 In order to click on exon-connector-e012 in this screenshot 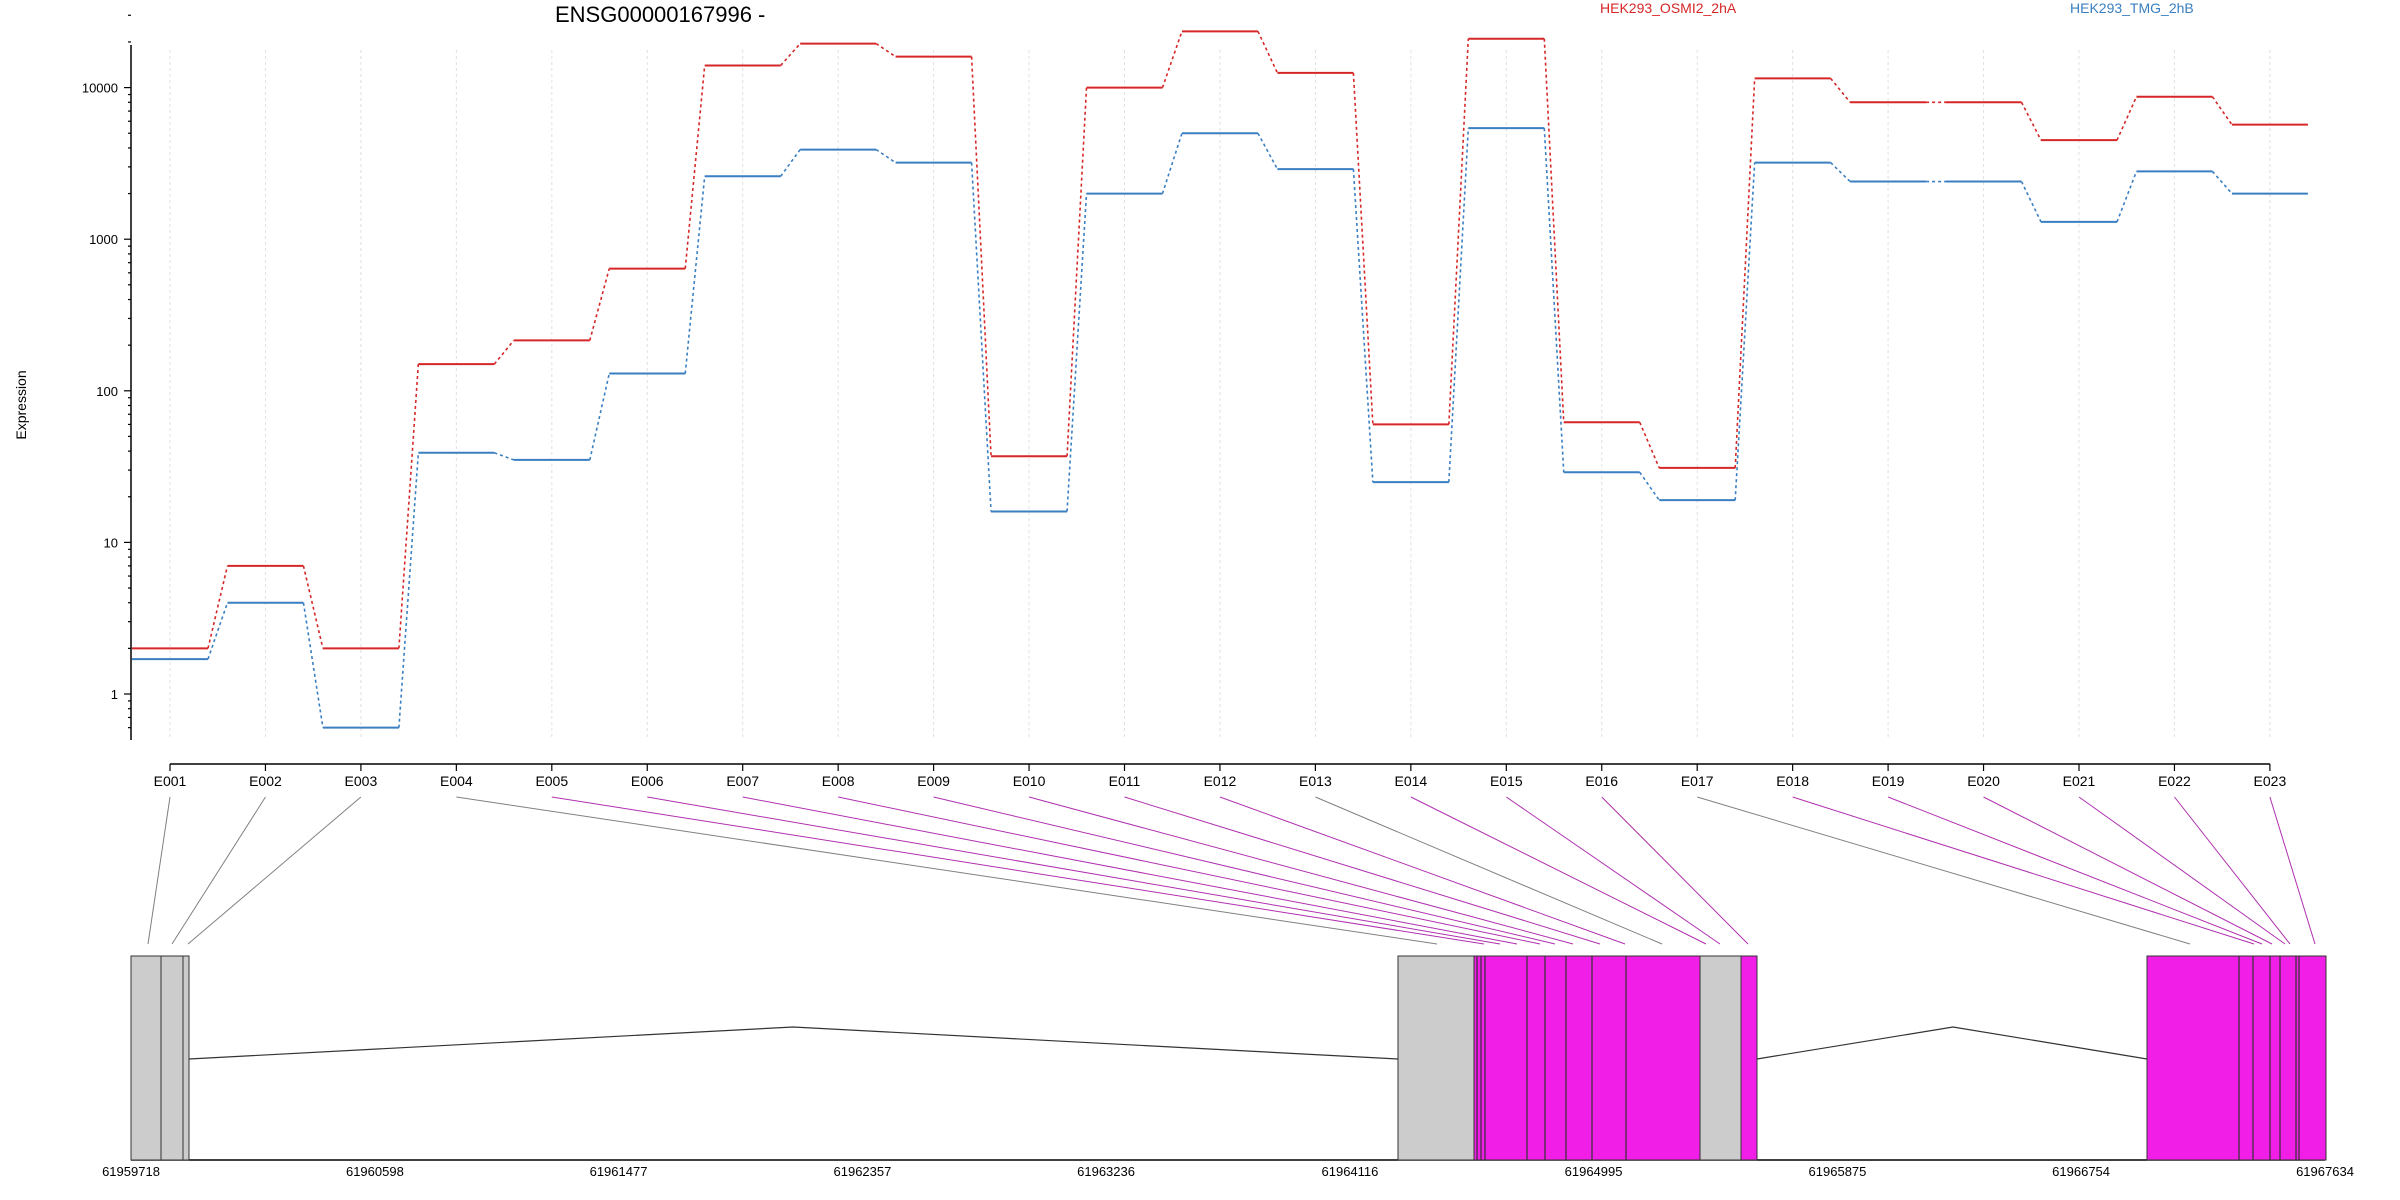, I will do `click(1422, 870)`.